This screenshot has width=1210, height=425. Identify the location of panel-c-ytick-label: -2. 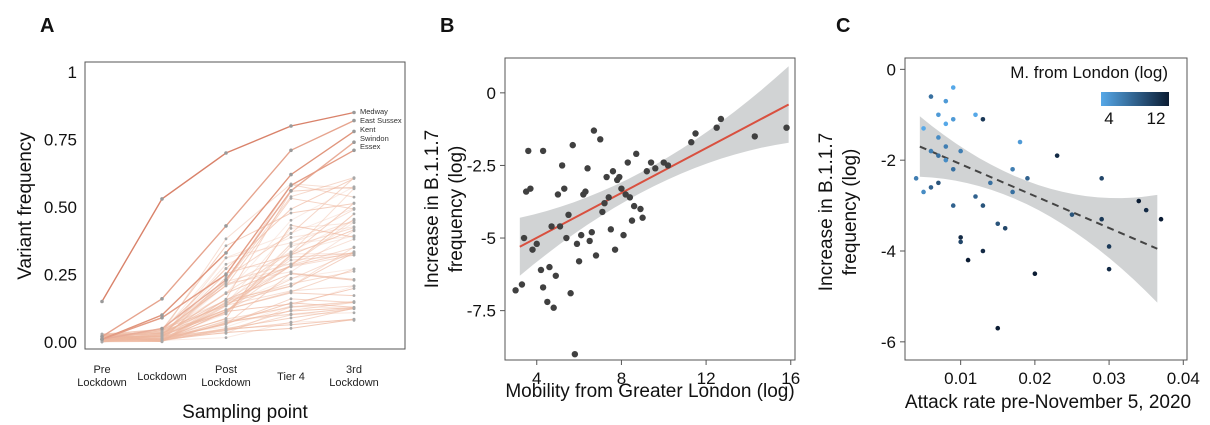
(888, 160).